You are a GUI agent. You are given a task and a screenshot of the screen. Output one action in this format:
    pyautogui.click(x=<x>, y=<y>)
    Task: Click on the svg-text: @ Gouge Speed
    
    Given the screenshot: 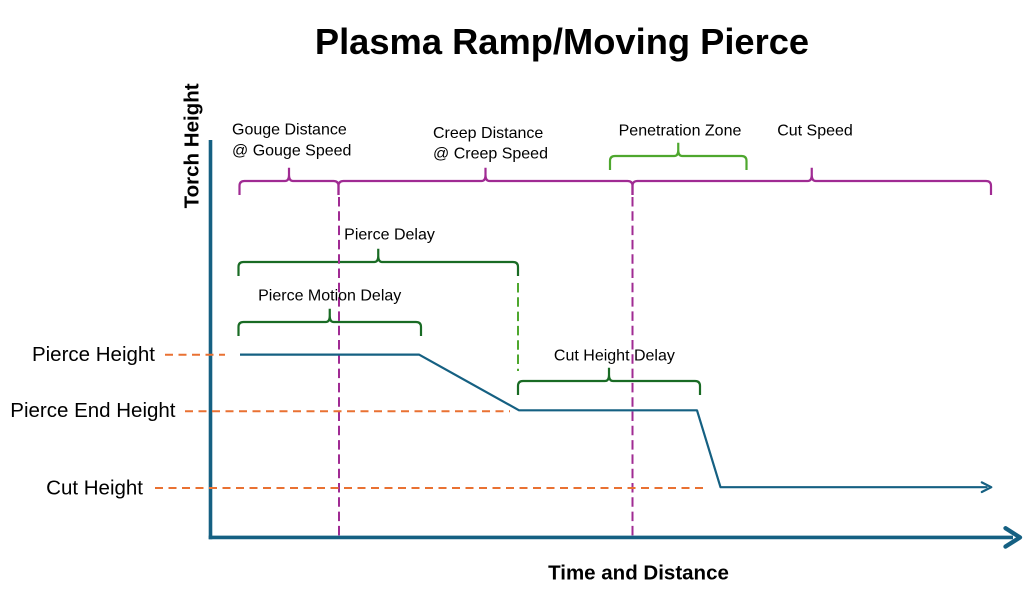 What is the action you would take?
    pyautogui.click(x=291, y=151)
    